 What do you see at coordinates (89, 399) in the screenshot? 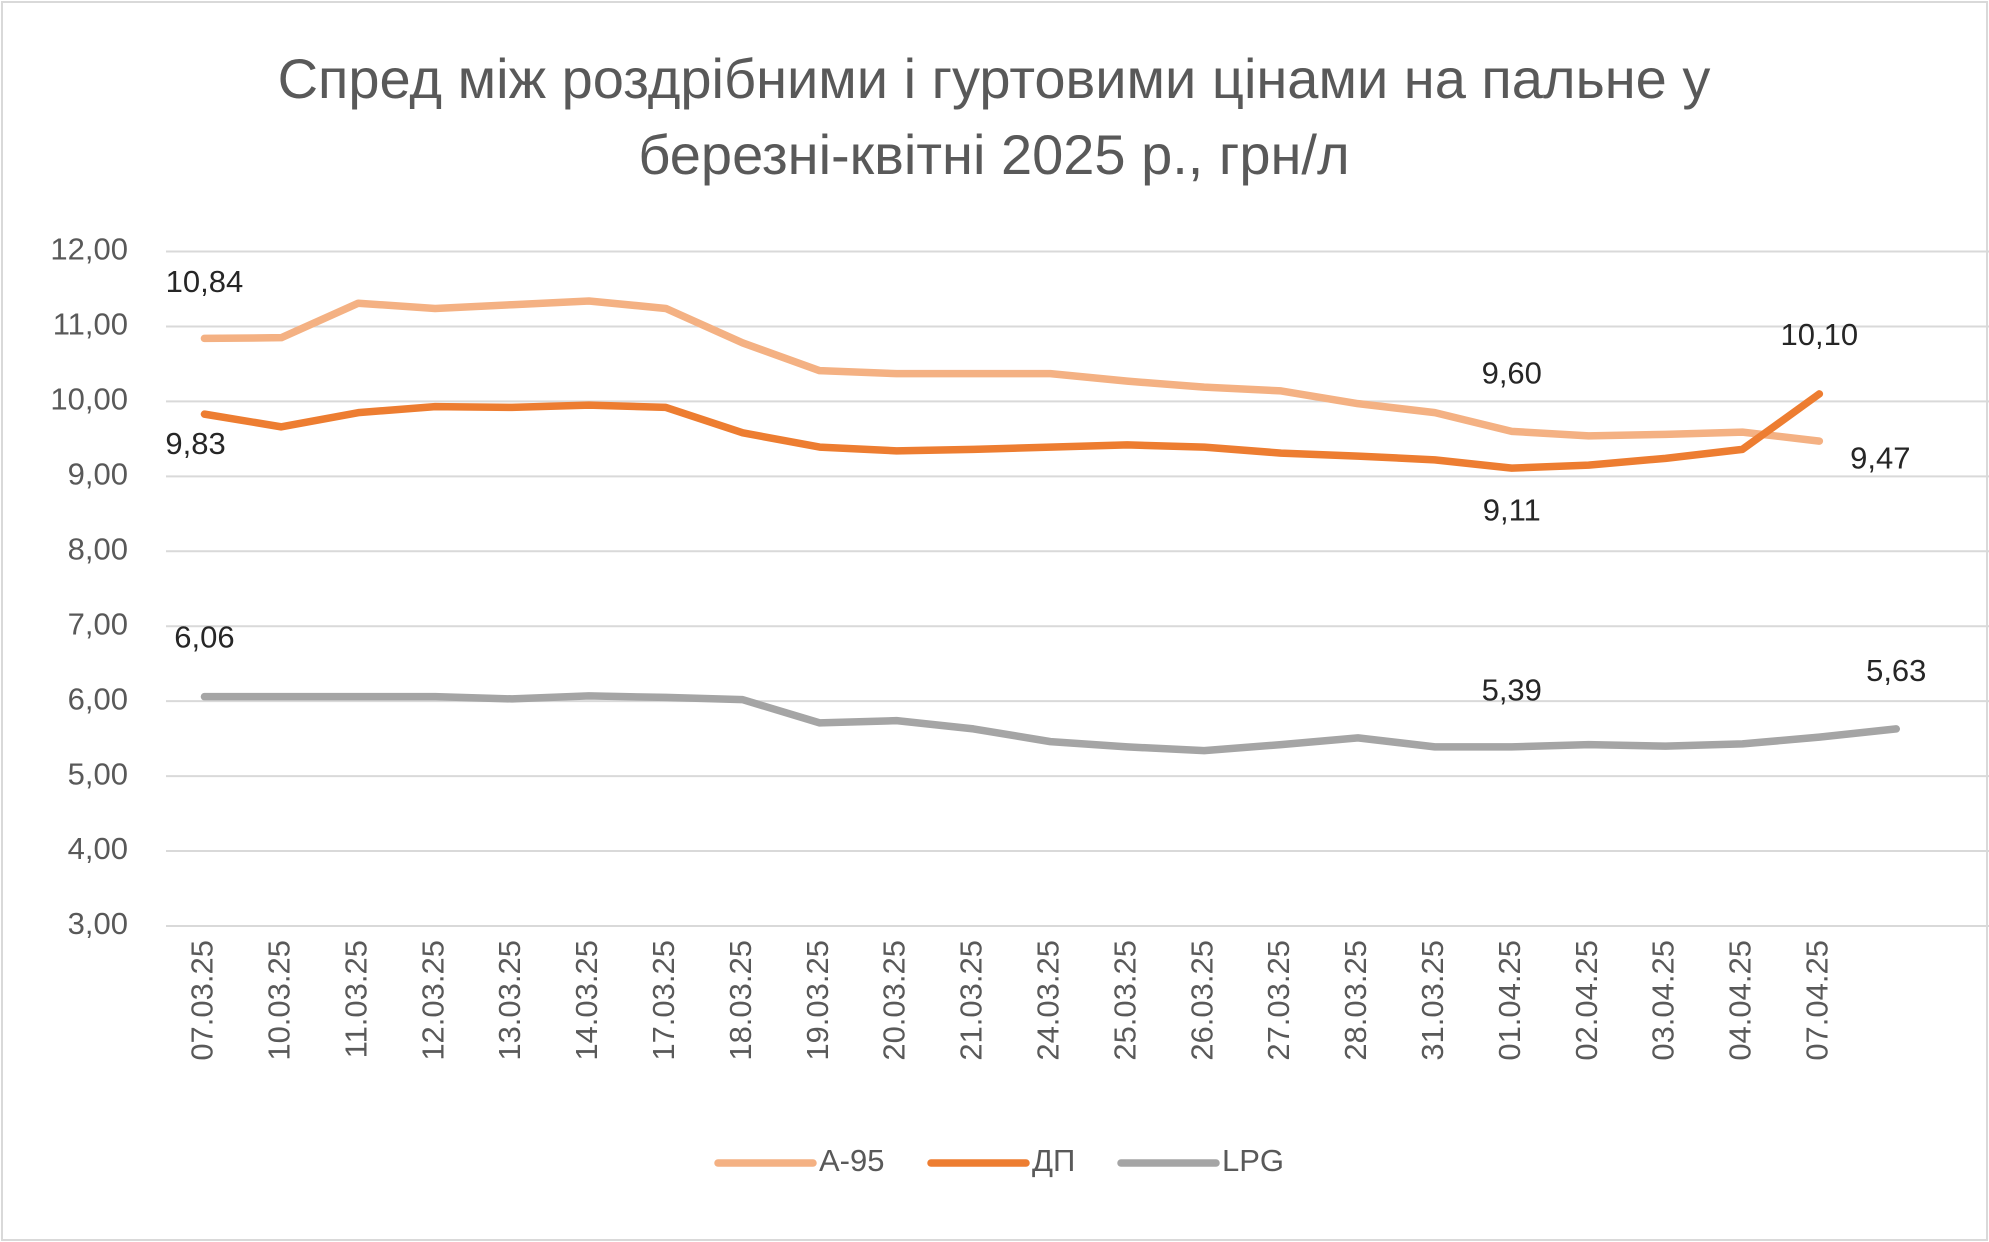
I see `y-tick-label: 10,00` at bounding box center [89, 399].